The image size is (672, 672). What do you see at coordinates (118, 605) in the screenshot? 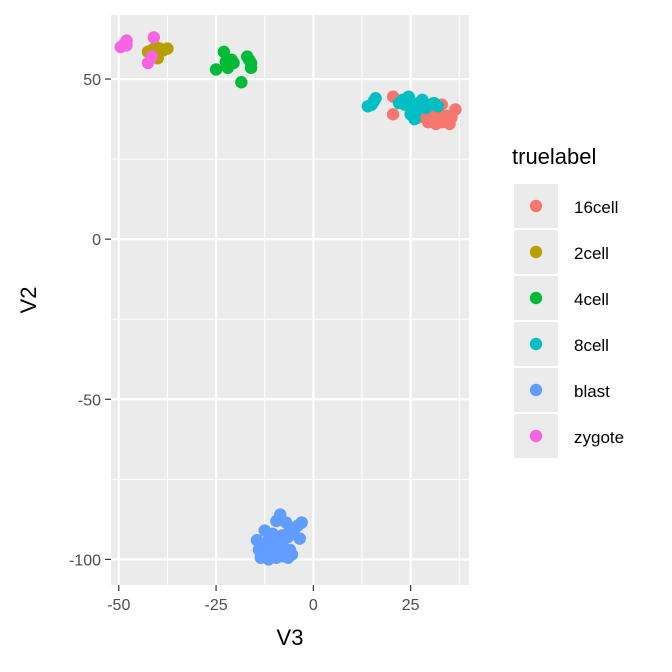
I see `x-tick-label: -50` at bounding box center [118, 605].